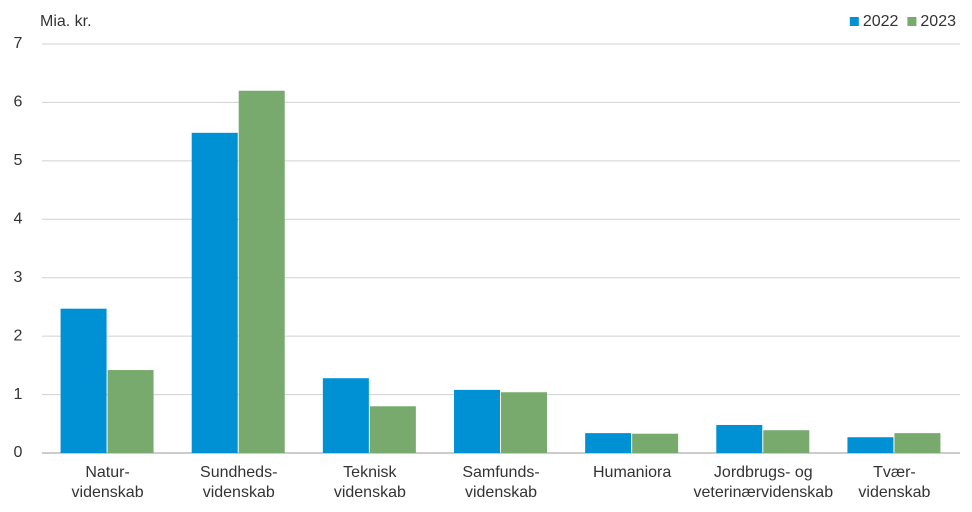 This screenshot has height=512, width=972. Describe the element at coordinates (763, 472) in the screenshot. I see `x-tick-label-line: Jordbrugs- og` at that location.